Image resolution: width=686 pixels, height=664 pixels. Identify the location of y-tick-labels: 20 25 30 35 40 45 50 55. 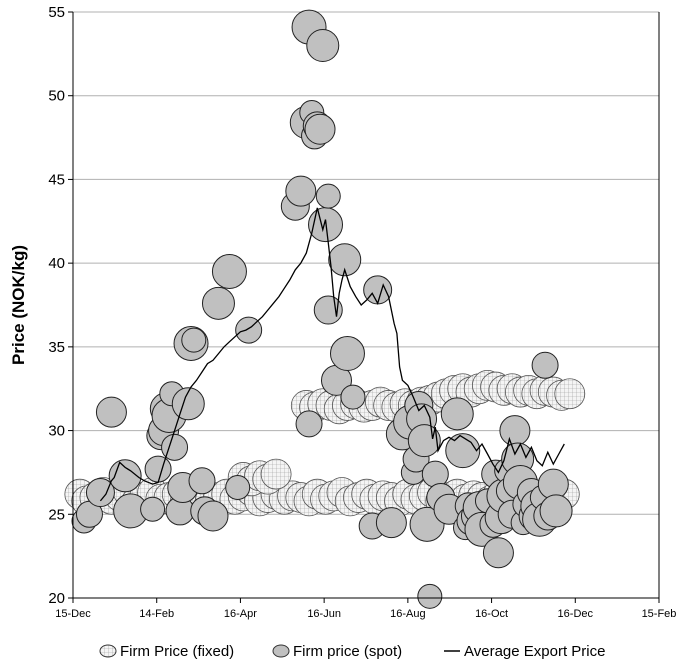
(56, 305).